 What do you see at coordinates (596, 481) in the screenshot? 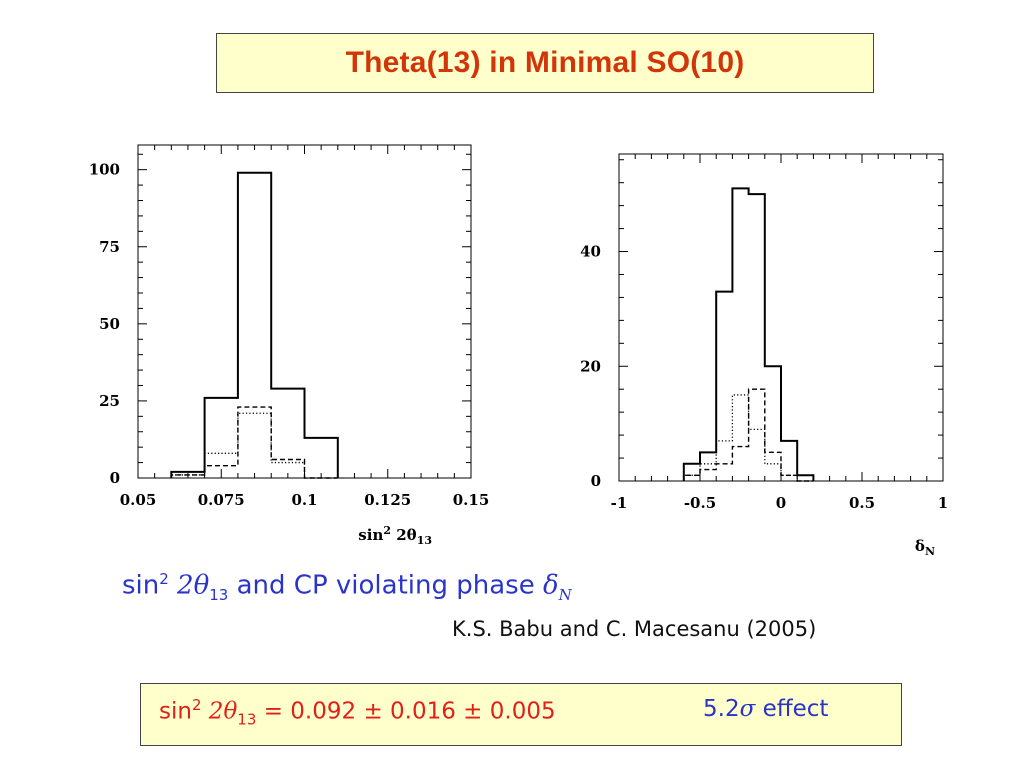
I see `y-tick-label-2: 0` at bounding box center [596, 481].